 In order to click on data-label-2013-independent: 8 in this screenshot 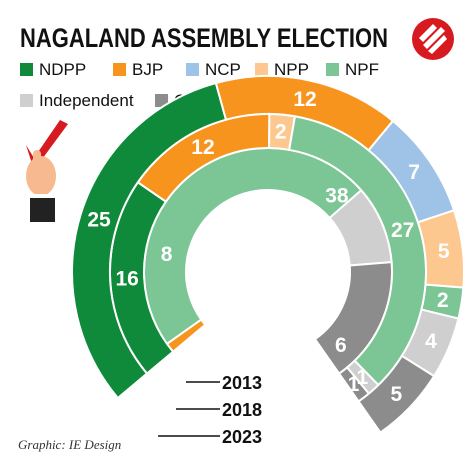, I will do `click(220, 363)`.